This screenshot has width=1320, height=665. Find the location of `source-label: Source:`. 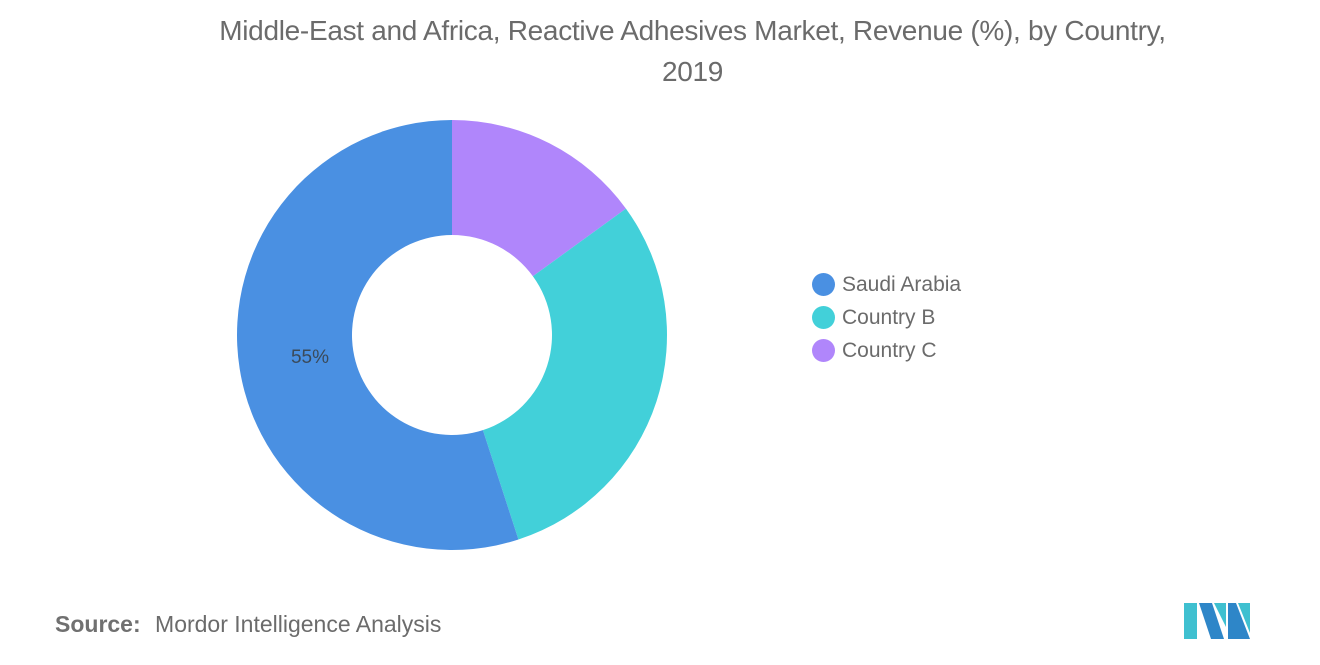

source-label: Source: is located at coordinates (98, 624).